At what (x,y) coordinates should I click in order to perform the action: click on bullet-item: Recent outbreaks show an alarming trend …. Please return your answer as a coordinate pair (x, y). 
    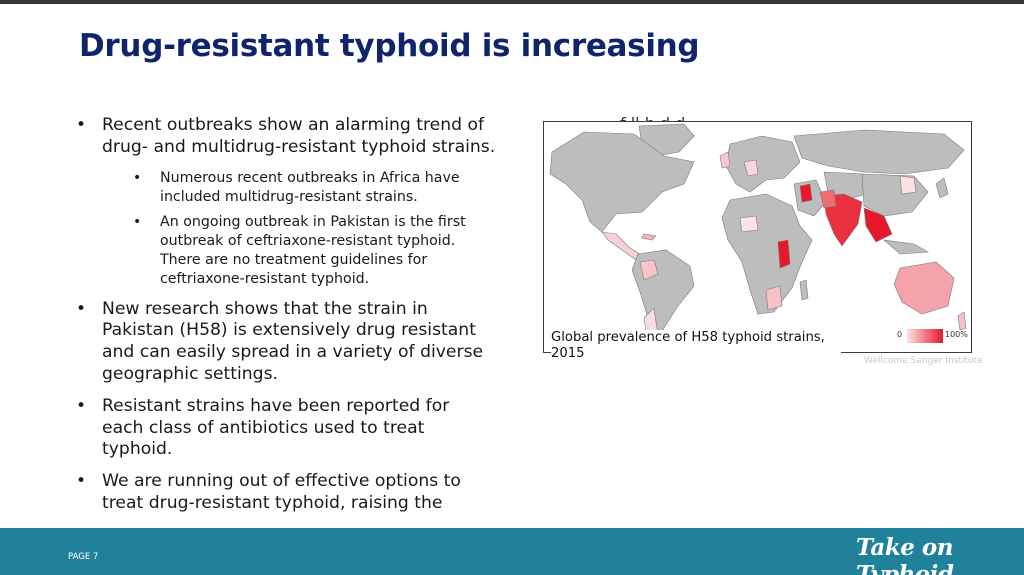
    Looking at the image, I should click on (286, 137).